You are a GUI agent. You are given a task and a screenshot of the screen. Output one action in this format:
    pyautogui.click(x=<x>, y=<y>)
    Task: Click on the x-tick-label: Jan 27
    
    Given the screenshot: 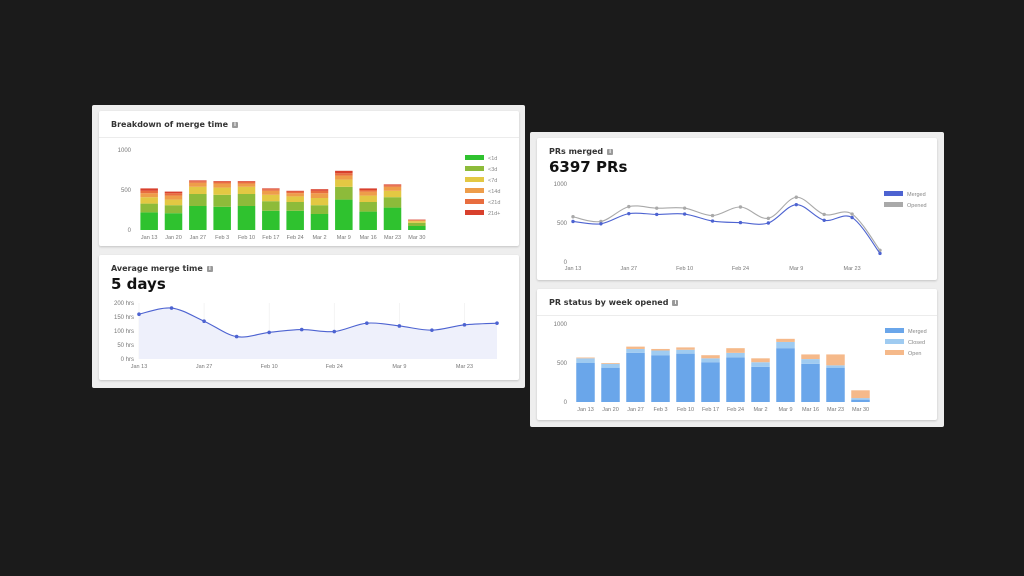 What is the action you would take?
    pyautogui.click(x=635, y=410)
    